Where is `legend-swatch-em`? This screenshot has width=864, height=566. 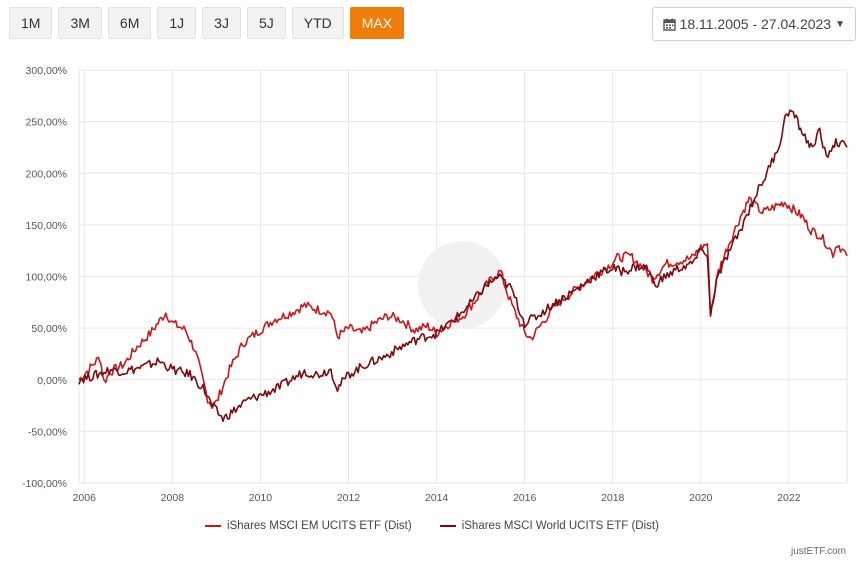
legend-swatch-em is located at coordinates (213, 526).